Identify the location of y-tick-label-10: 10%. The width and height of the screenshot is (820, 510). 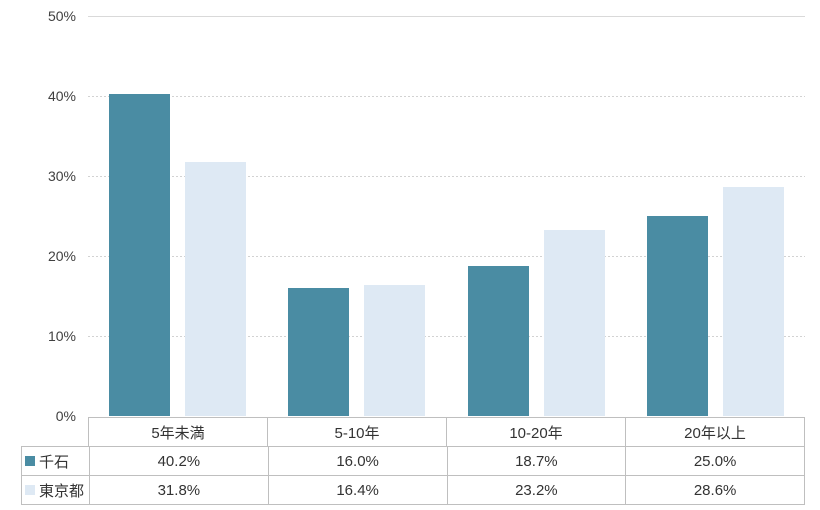
(61, 336).